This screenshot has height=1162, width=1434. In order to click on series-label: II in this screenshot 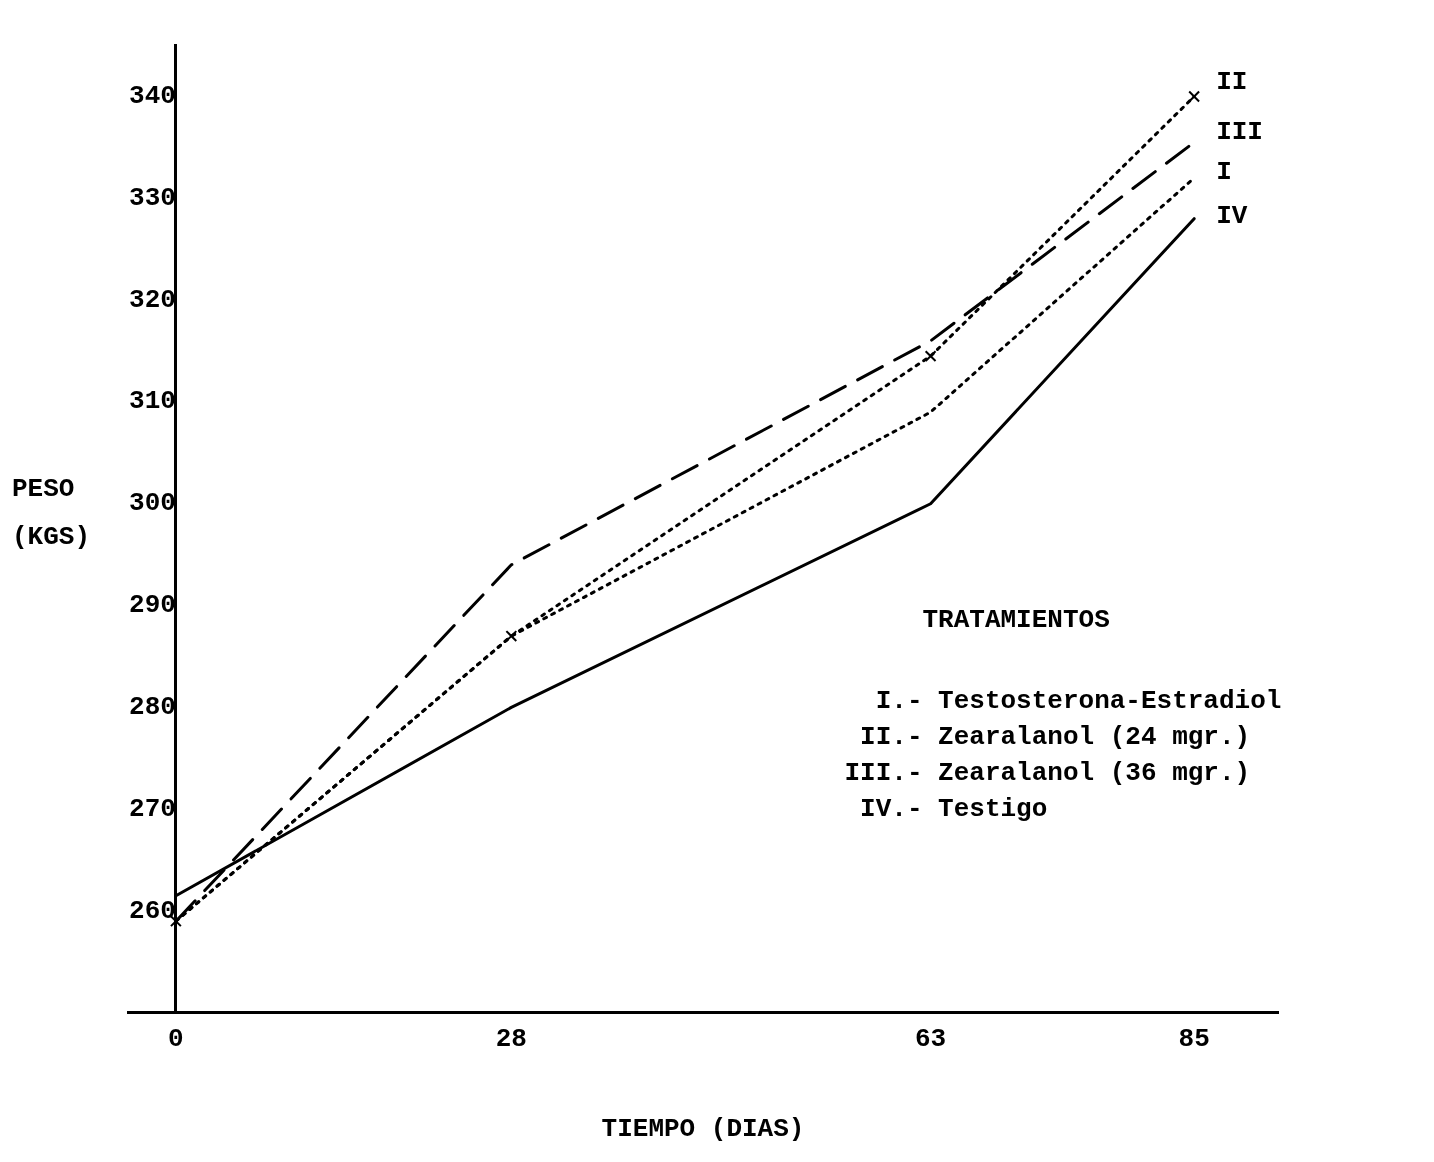, I will do `click(1232, 82)`.